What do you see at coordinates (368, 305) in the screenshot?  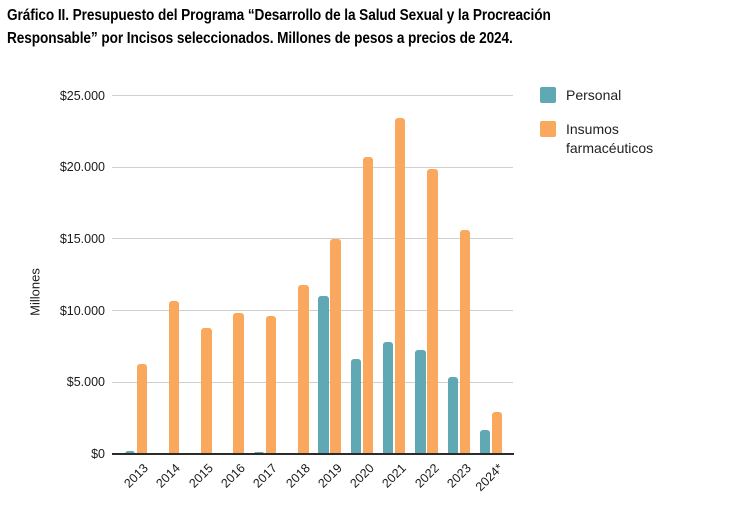 I see `bar-insumos-2020` at bounding box center [368, 305].